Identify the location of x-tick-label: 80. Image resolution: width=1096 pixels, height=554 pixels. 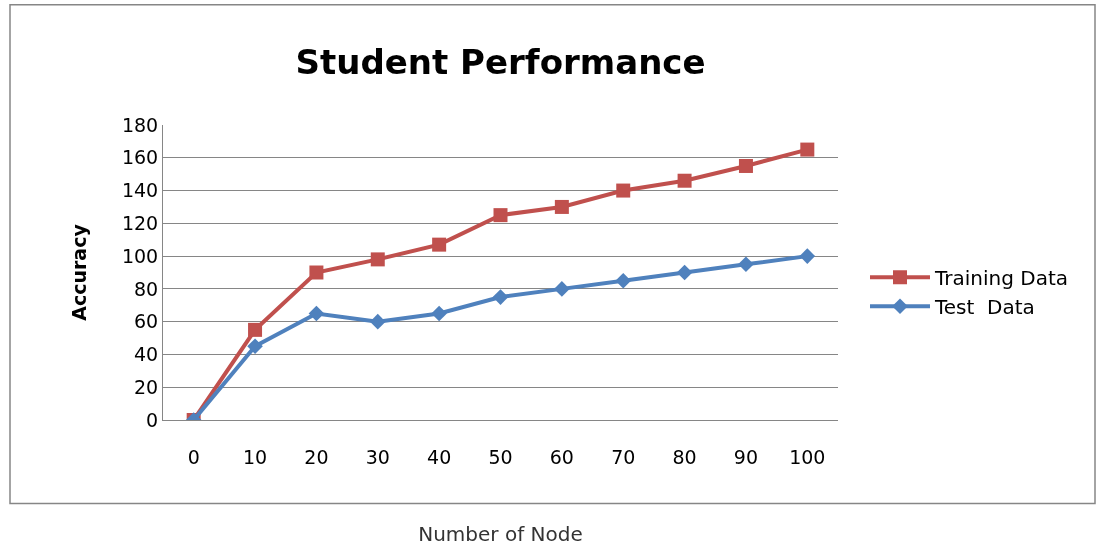
(684, 456).